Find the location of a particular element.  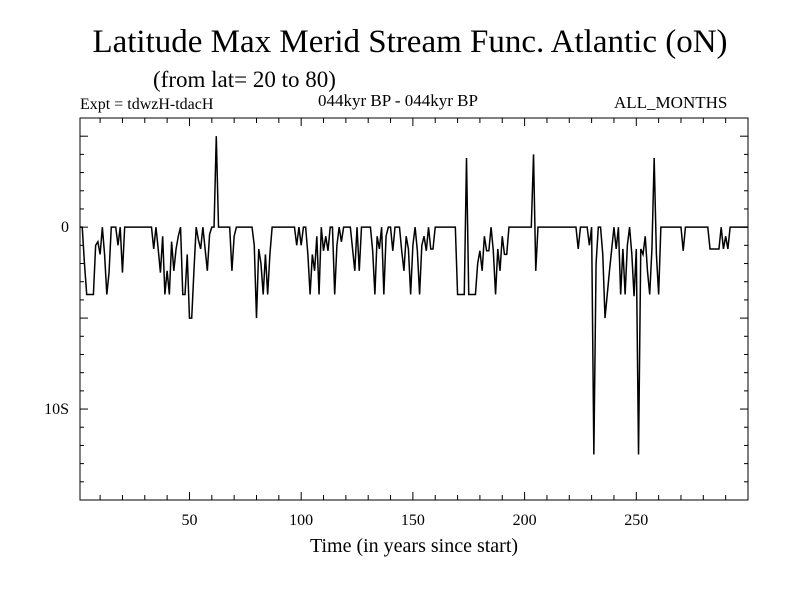

x-tick-label: 150 is located at coordinates (413, 520).